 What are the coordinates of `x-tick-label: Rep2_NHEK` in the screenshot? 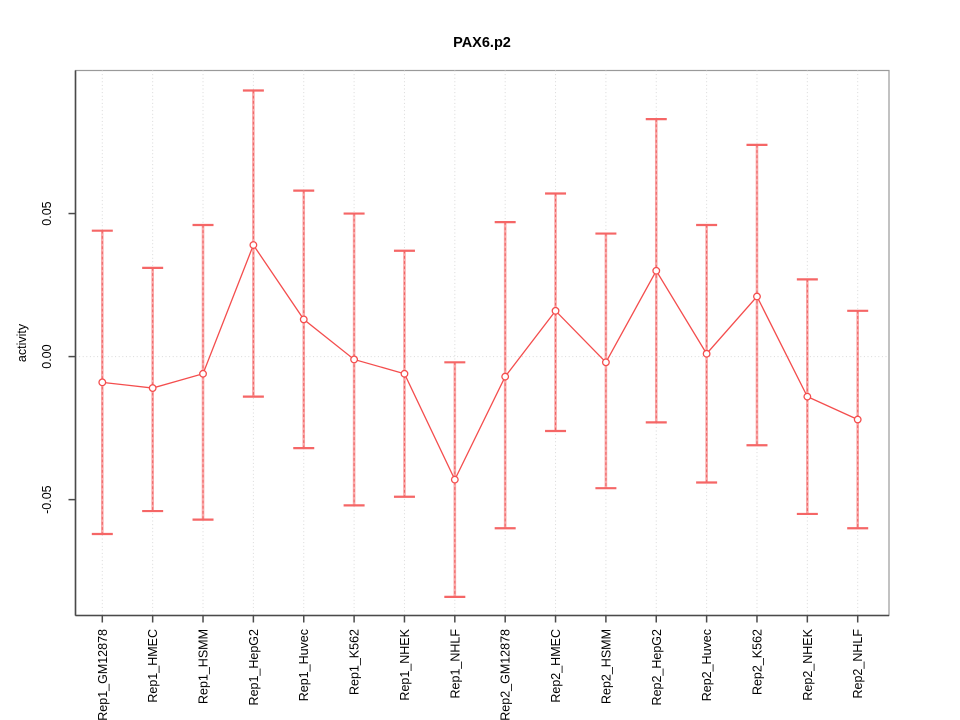 It's located at (808, 664).